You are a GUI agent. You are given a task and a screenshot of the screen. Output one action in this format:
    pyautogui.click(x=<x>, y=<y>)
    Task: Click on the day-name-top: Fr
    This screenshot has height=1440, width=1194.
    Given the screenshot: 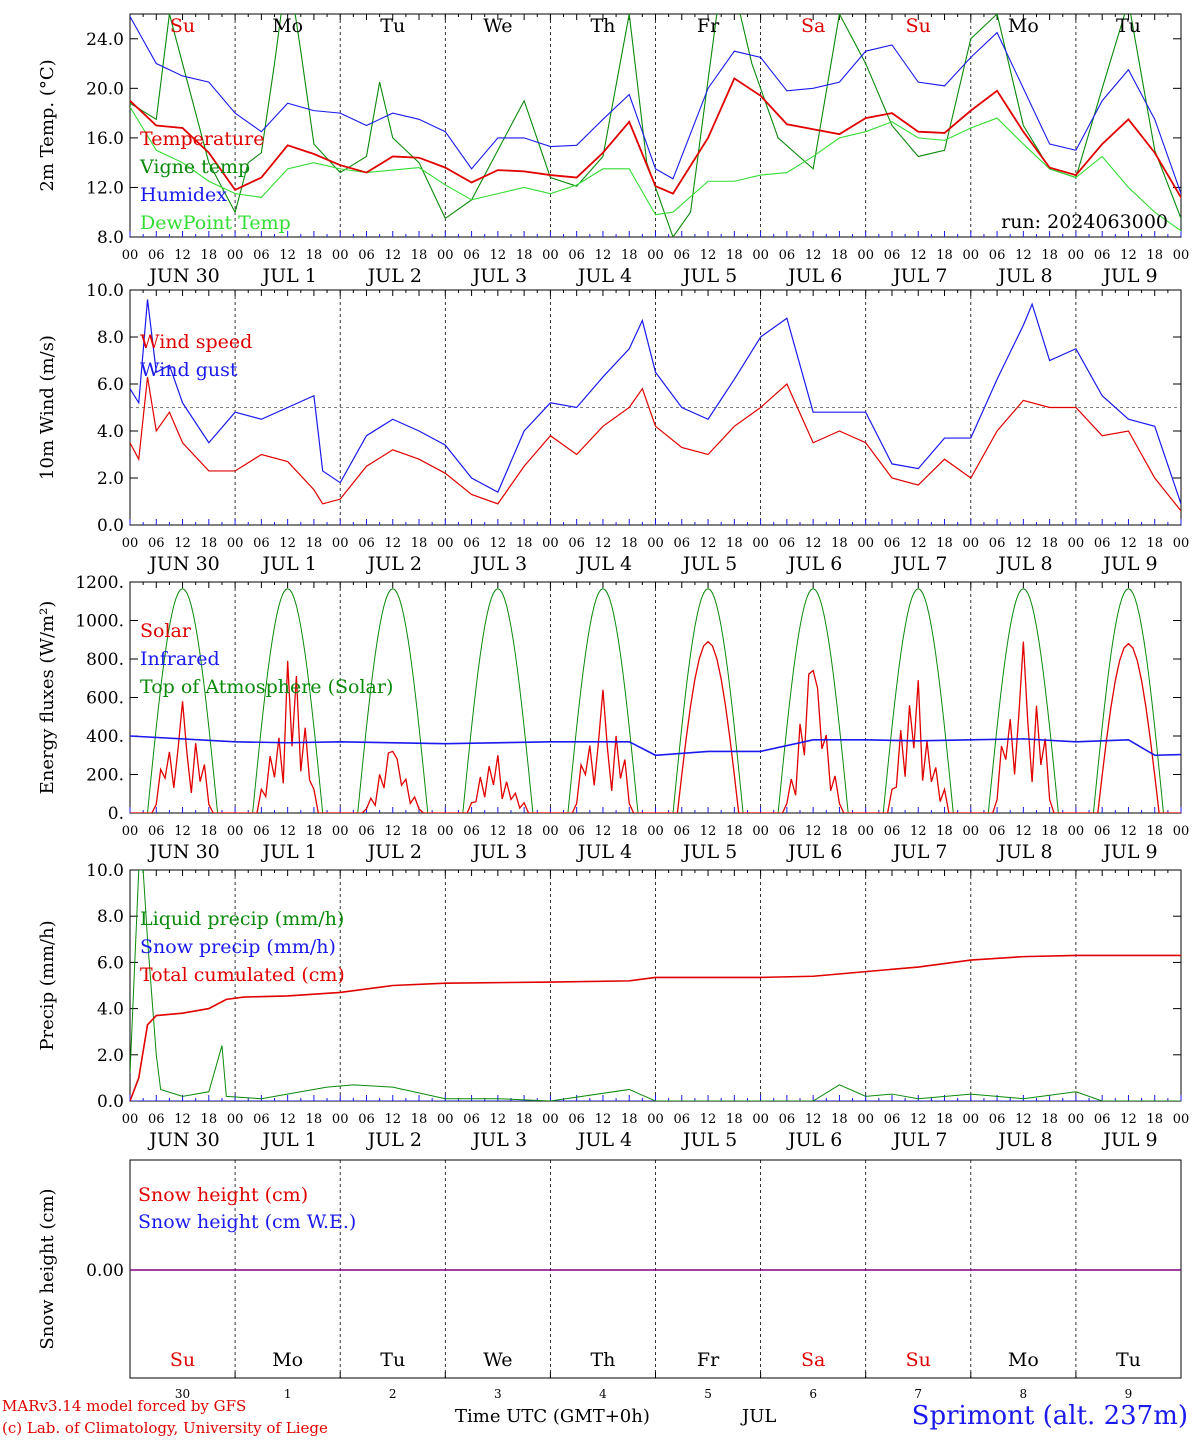 What is the action you would take?
    pyautogui.click(x=708, y=26)
    